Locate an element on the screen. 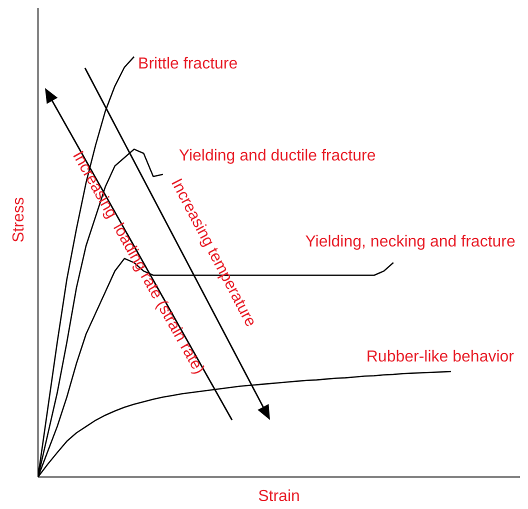  series-label: Yielding, necking and fracture is located at coordinates (410, 242).